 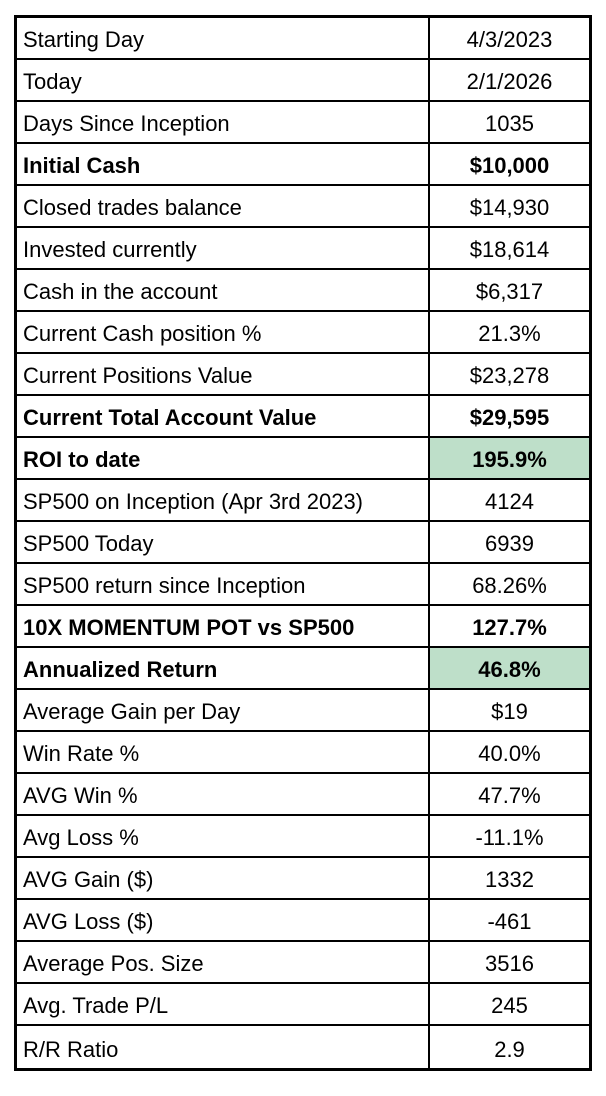 I want to click on table-row: Days Since Inception 1035, so click(x=303, y=123).